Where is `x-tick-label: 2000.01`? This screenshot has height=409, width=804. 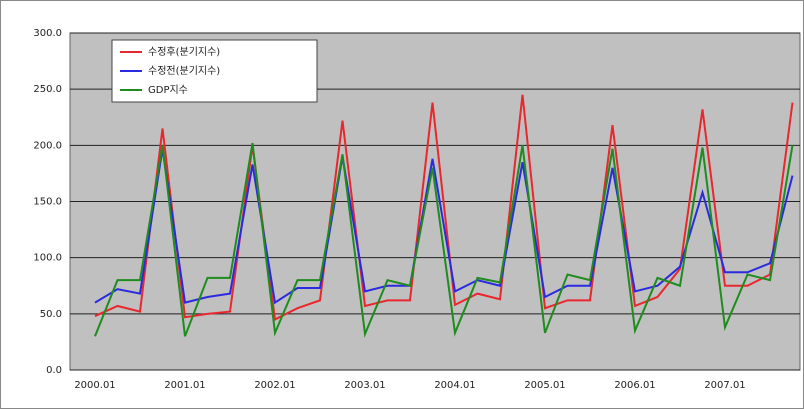
x-tick-label: 2000.01 is located at coordinates (94, 385).